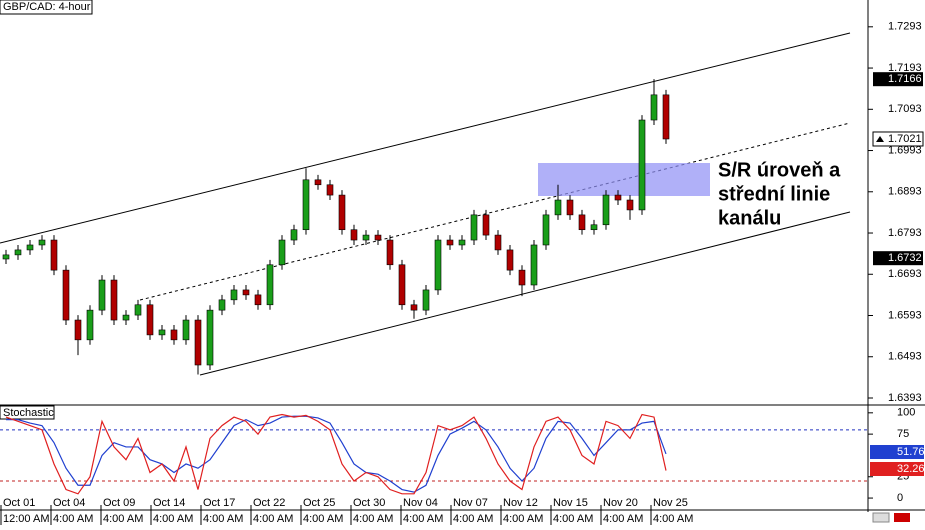 The width and height of the screenshot is (925, 530). What do you see at coordinates (906, 413) in the screenshot?
I see `y-tick-label: 100` at bounding box center [906, 413].